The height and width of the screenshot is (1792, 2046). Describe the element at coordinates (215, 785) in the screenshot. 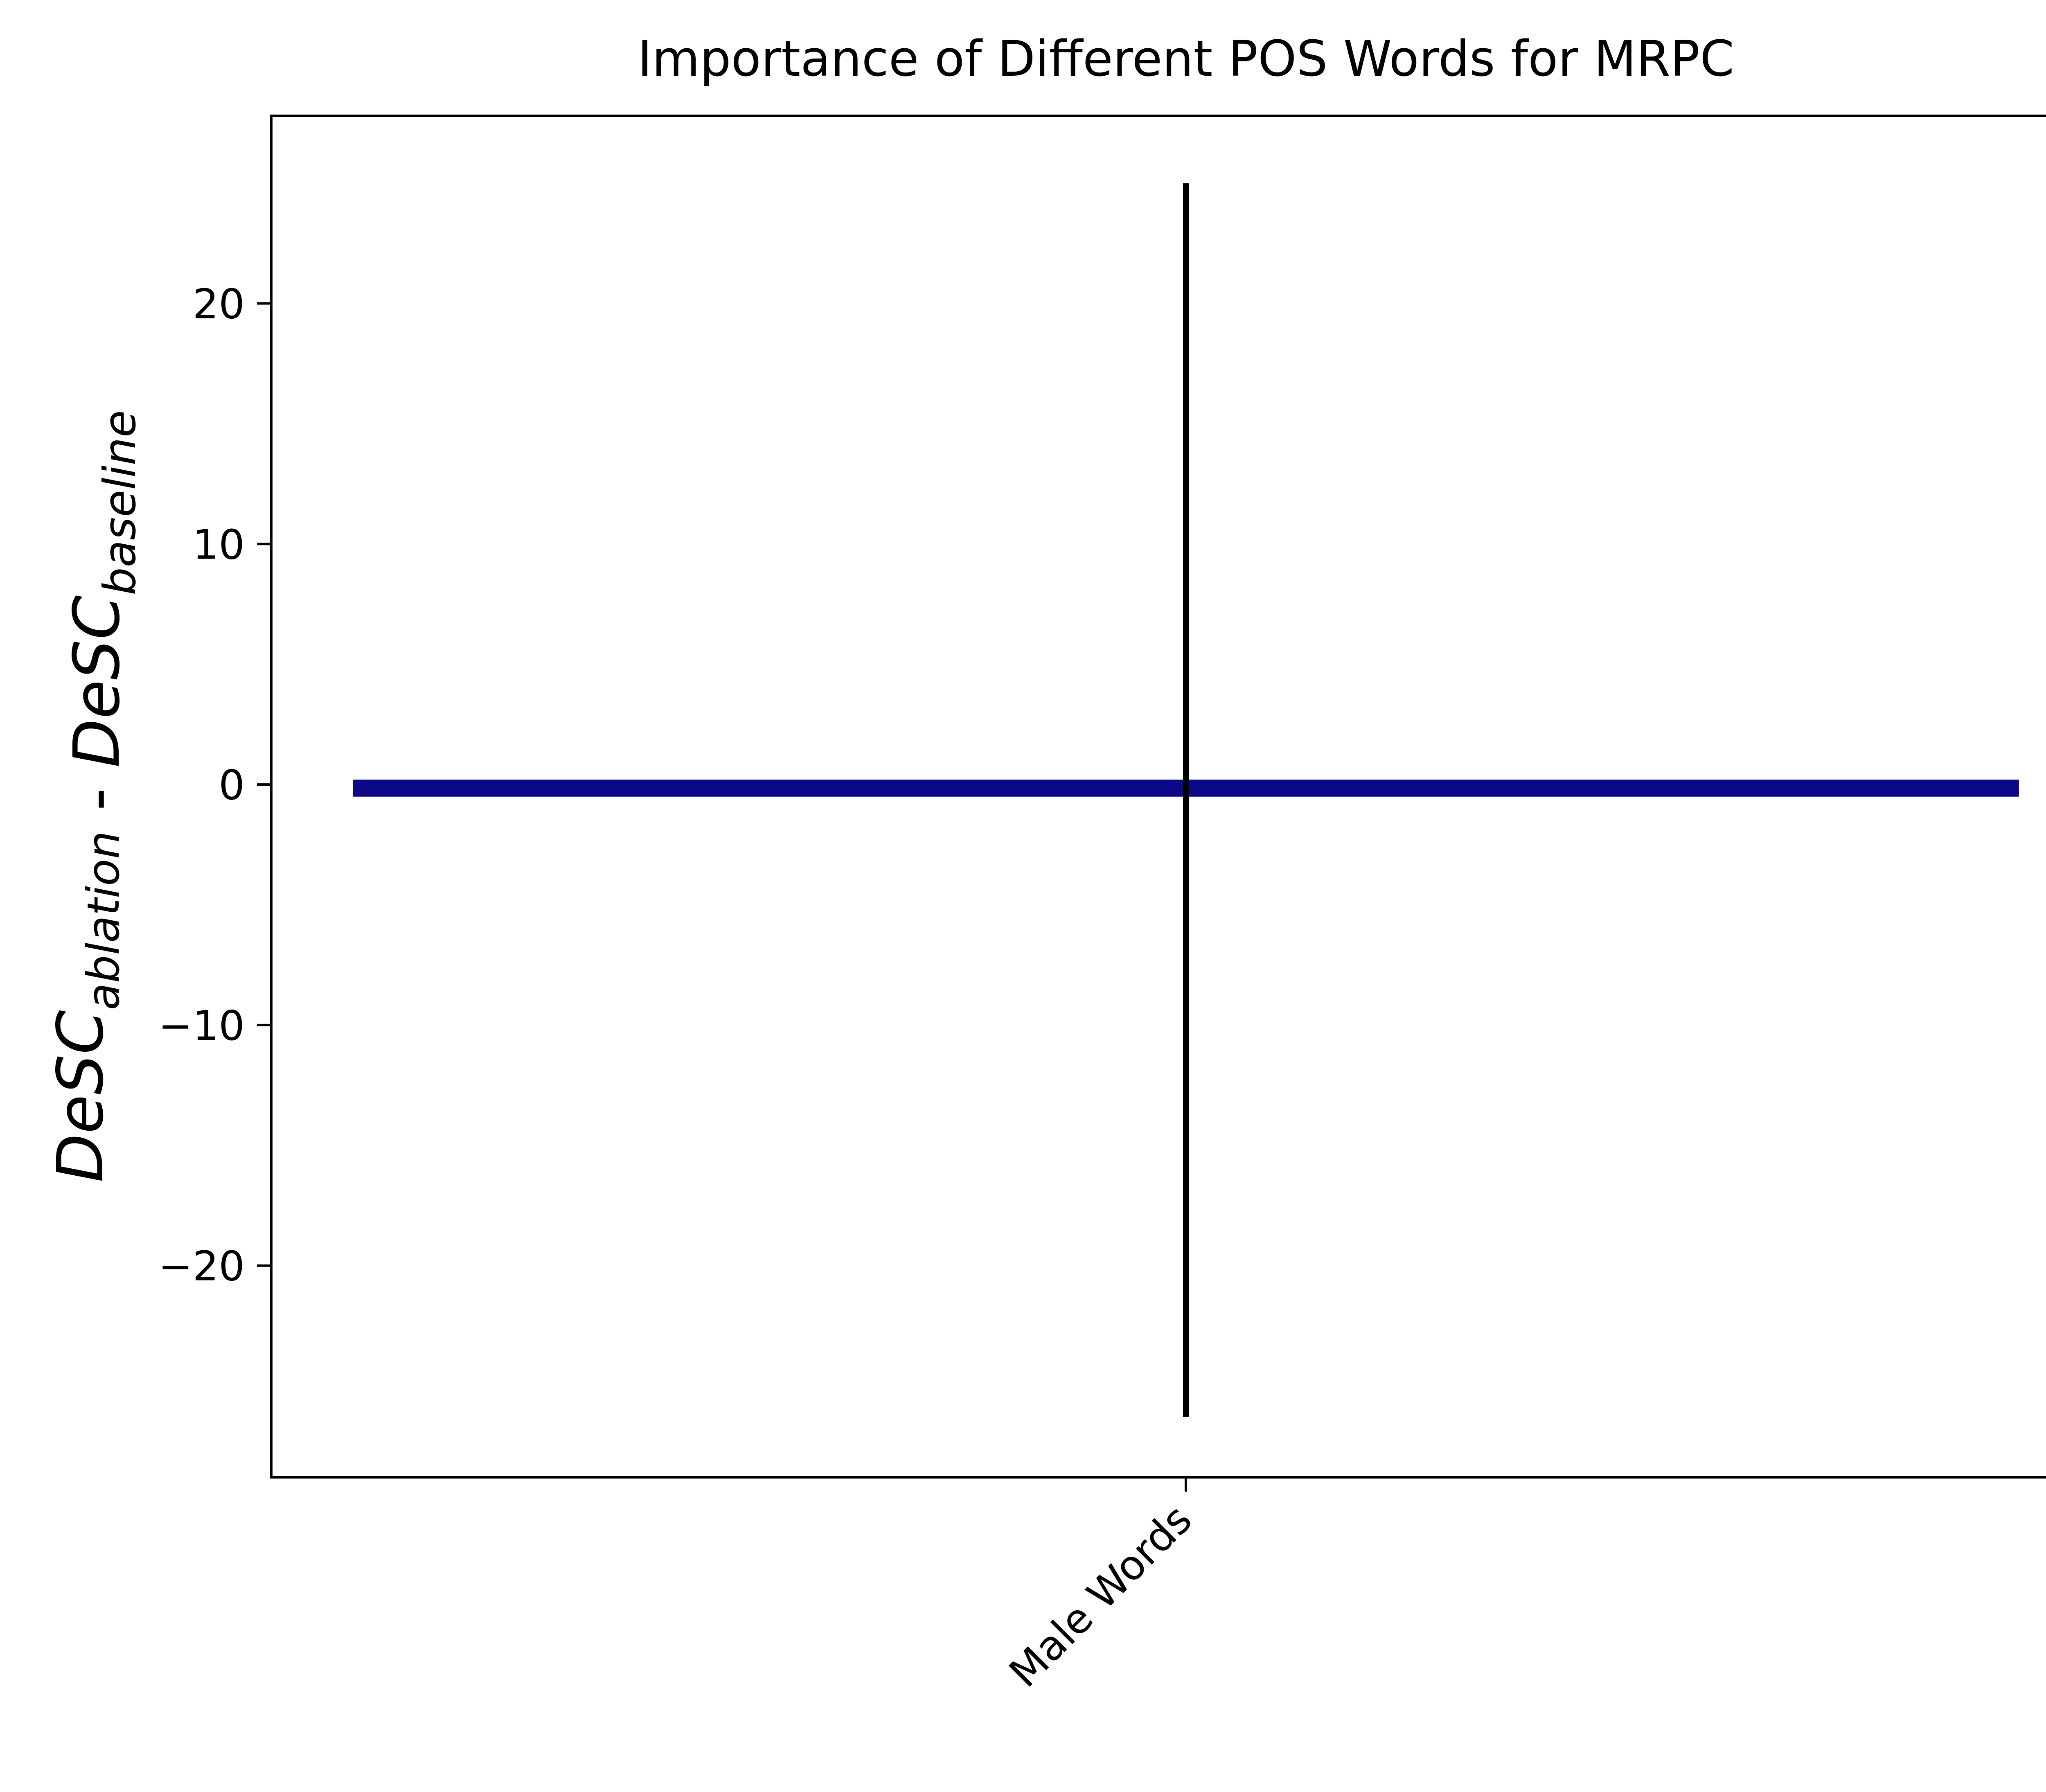

I see `y-axis: 20 10 0 −10 −20` at that location.